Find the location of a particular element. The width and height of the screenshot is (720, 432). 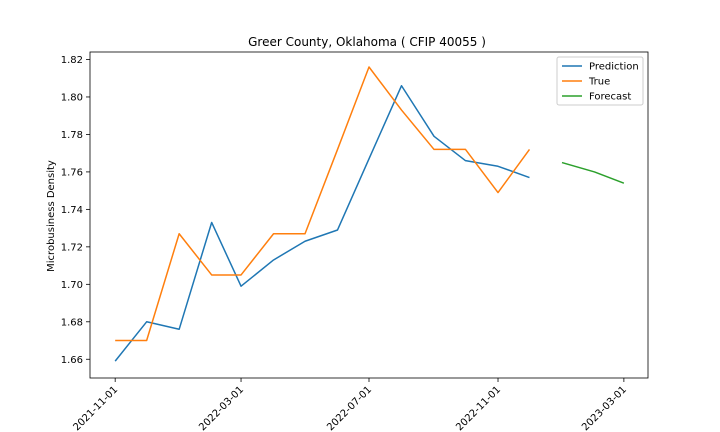

legend-frame is located at coordinates (600, 81).